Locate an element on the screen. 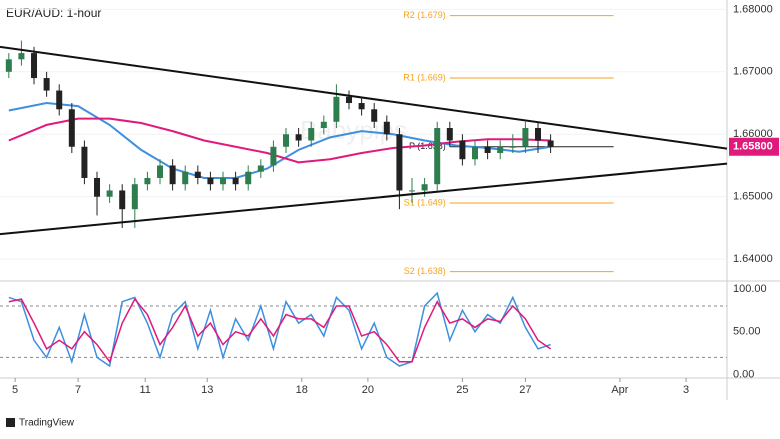 This screenshot has height=439, width=780. level-label: S1 (1.649) is located at coordinates (425, 202).